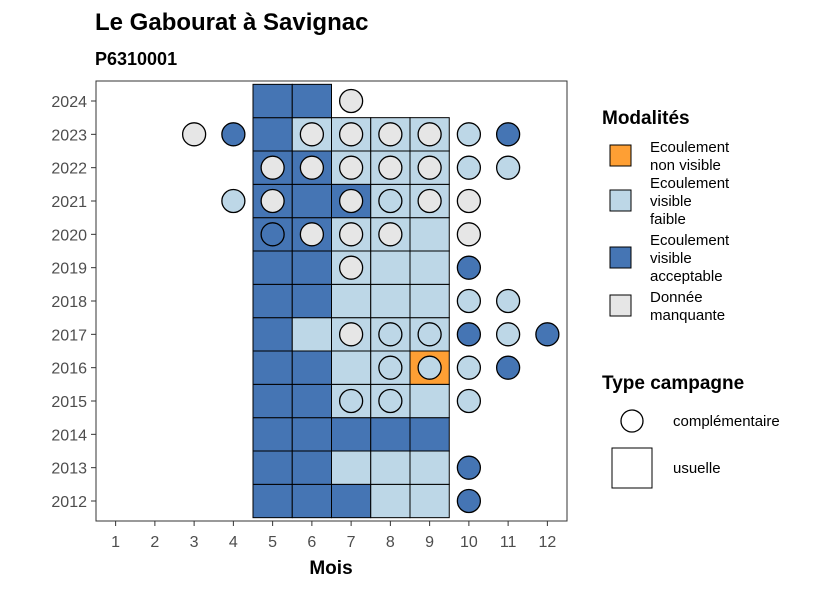 Image resolution: width=826 pixels, height=590 pixels. Describe the element at coordinates (697, 468) in the screenshot. I see `legend-label-square: usuelle` at that location.